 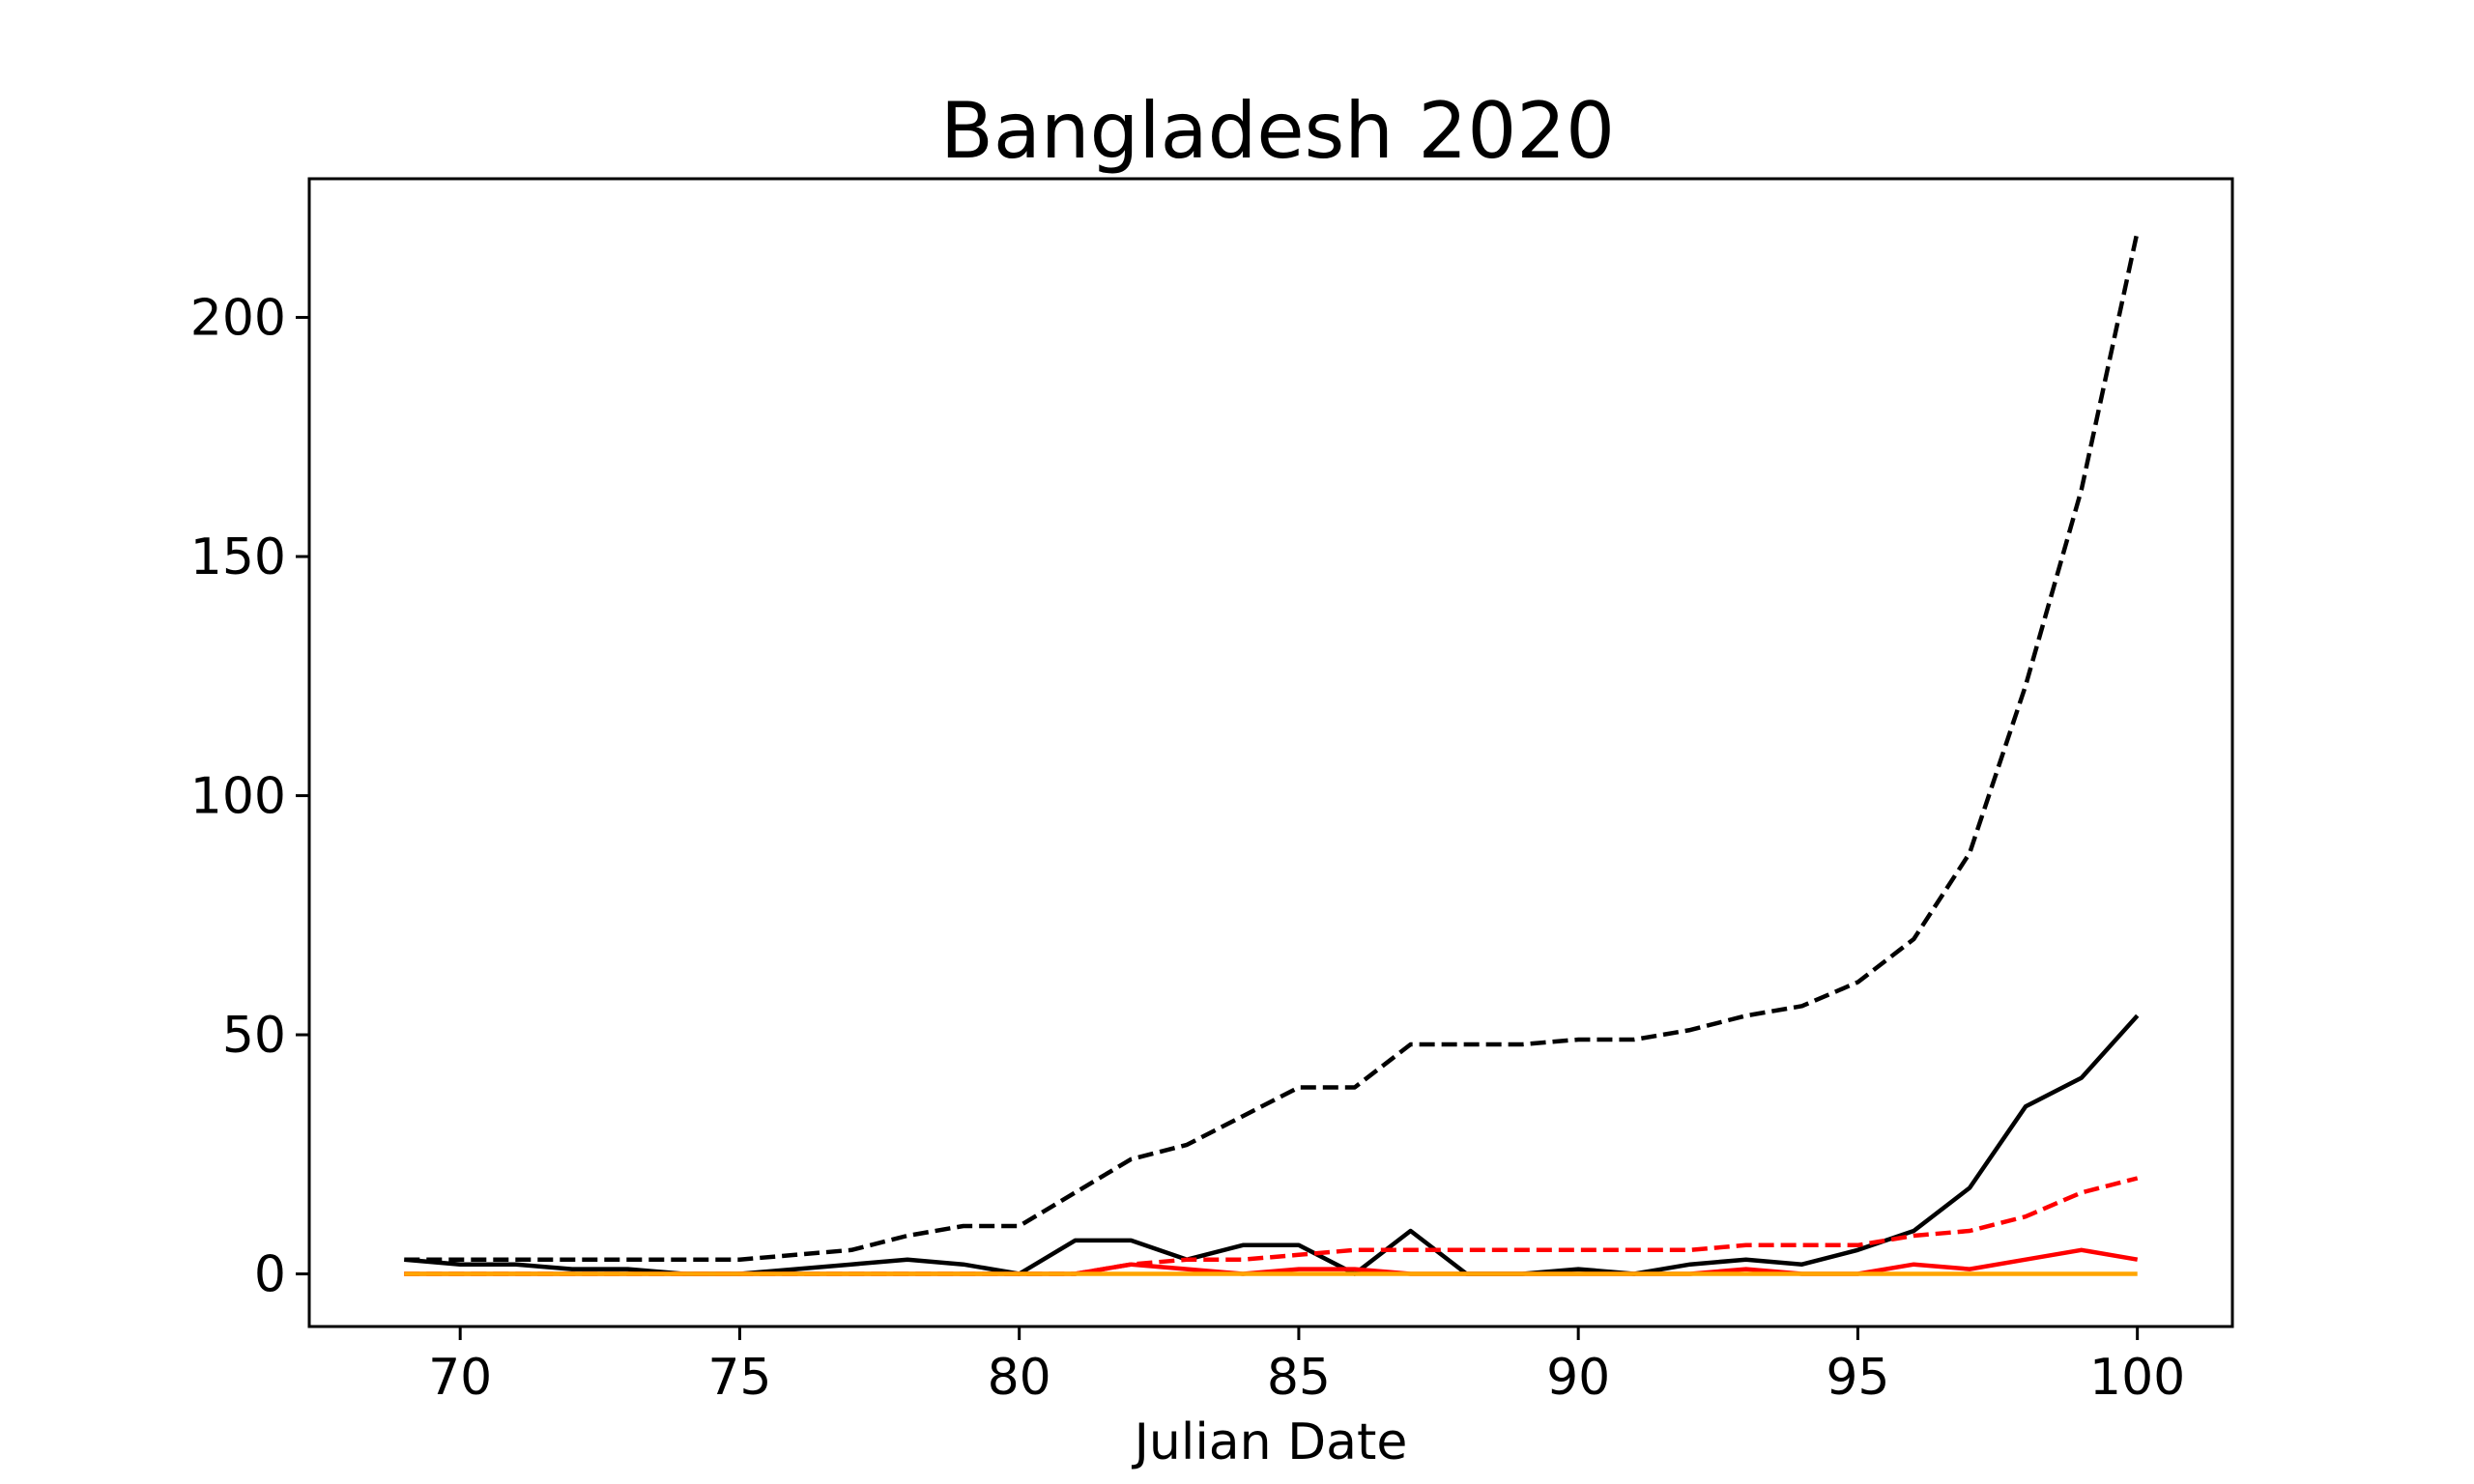 I want to click on x-tick-label: 100, so click(x=2137, y=1378).